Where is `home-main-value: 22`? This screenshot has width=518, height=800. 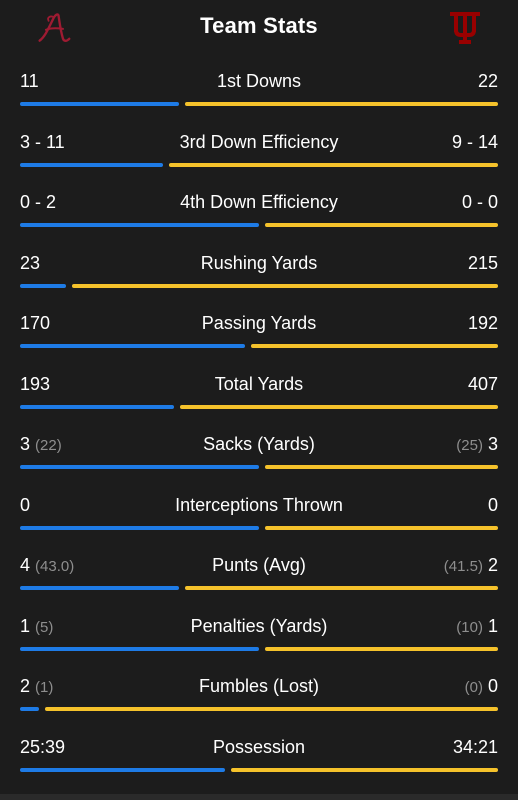
home-main-value: 22 is located at coordinates (487, 81).